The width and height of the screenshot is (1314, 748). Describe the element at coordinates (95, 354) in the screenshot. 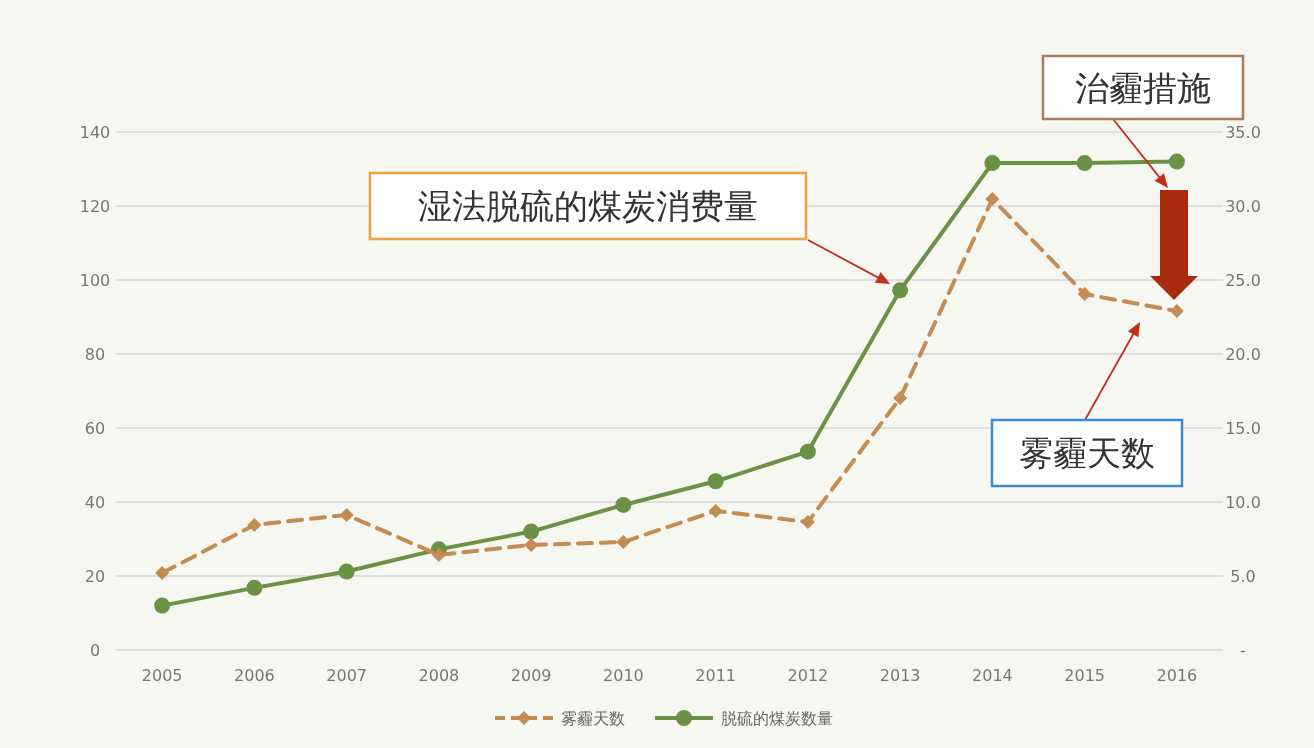

I see `y-tick-label: 80` at that location.